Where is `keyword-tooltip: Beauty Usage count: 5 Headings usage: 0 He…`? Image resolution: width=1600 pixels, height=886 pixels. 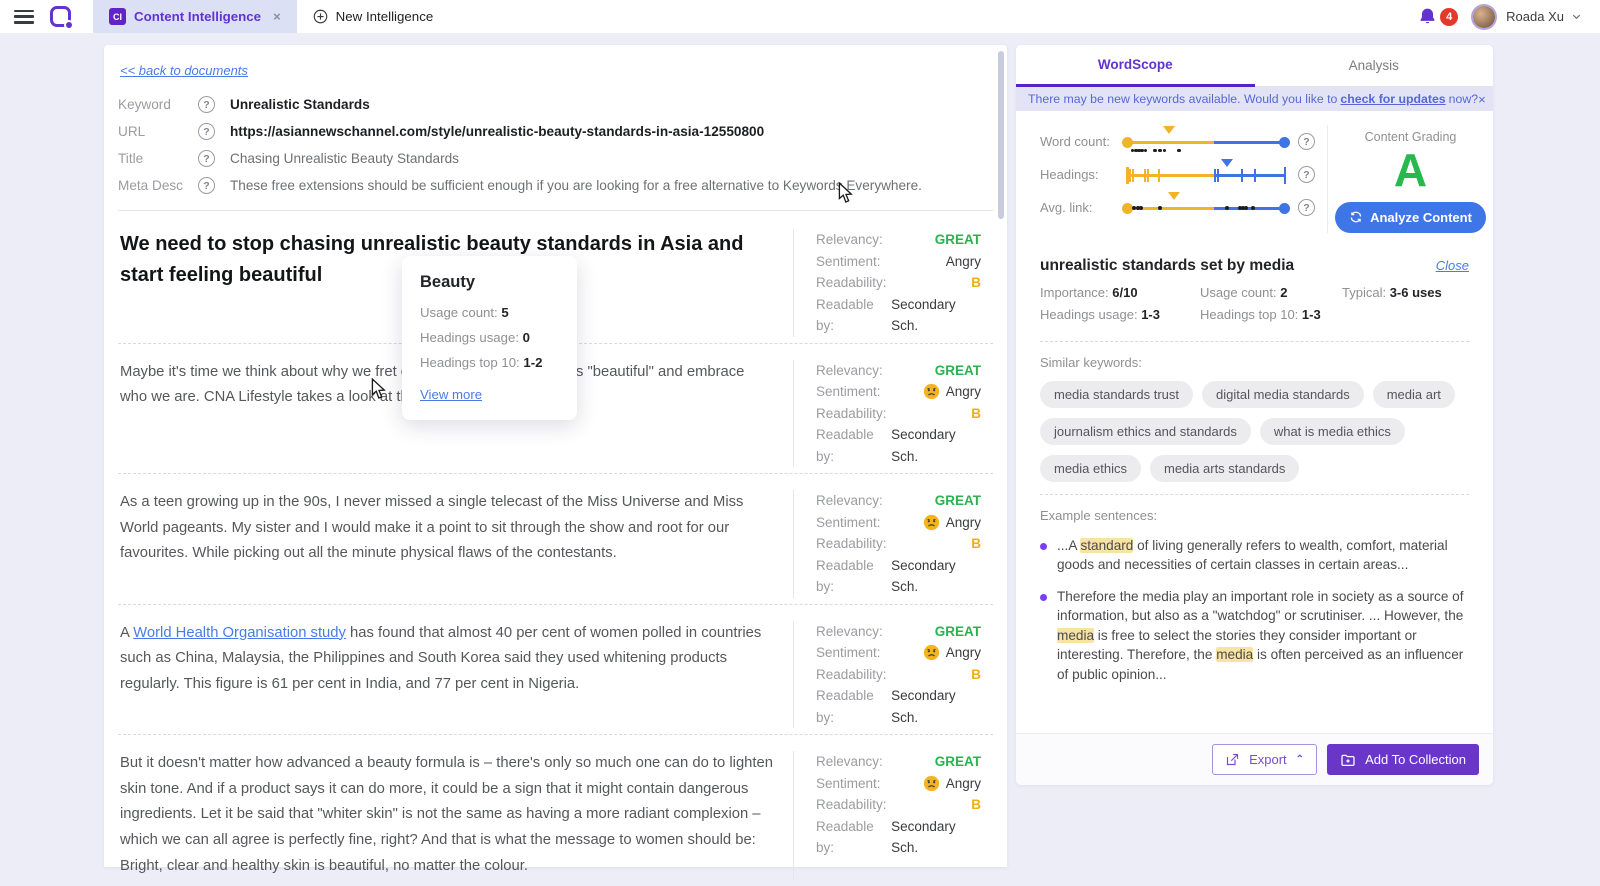
keyword-tooltip: Beauty Usage count: 5 Headings usage: 0 He… is located at coordinates (489, 338).